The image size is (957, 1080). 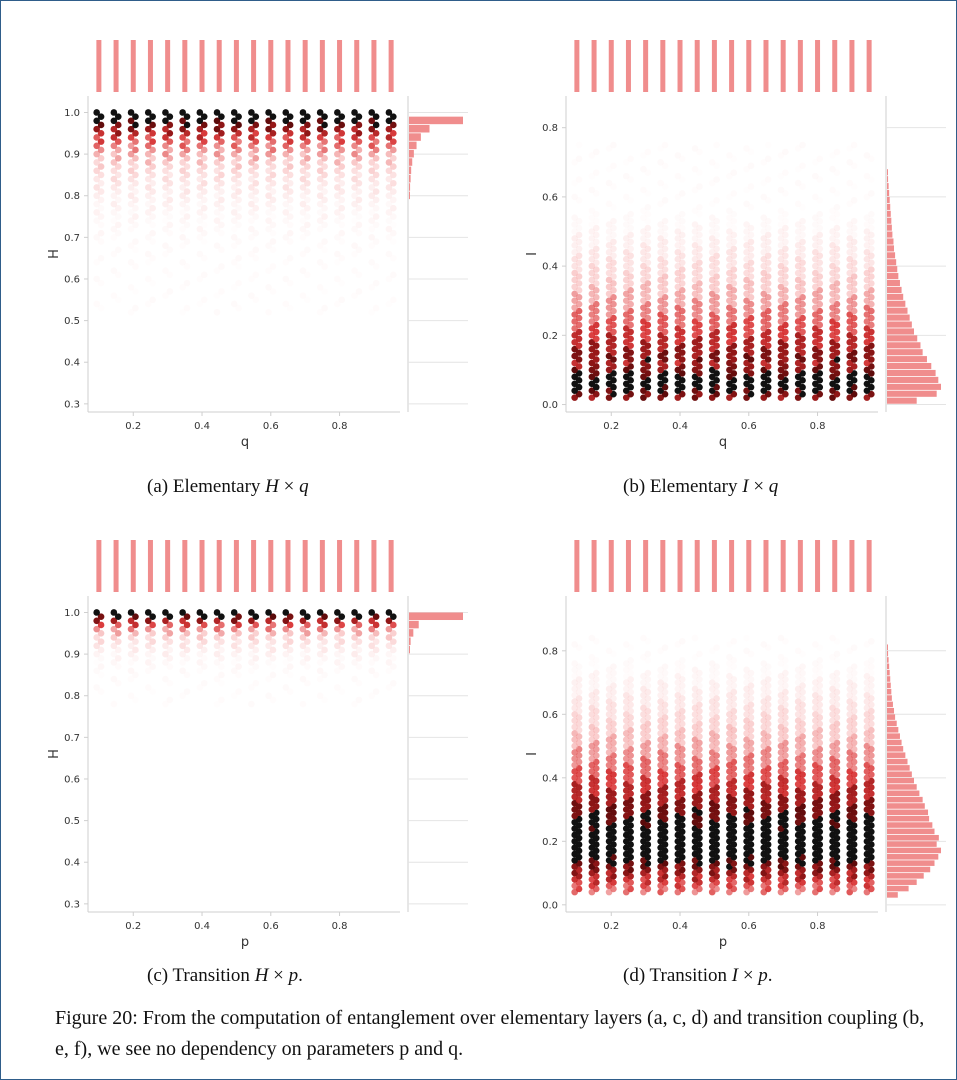 What do you see at coordinates (202, 926) in the screenshot?
I see `x-tick-label: 0.4` at bounding box center [202, 926].